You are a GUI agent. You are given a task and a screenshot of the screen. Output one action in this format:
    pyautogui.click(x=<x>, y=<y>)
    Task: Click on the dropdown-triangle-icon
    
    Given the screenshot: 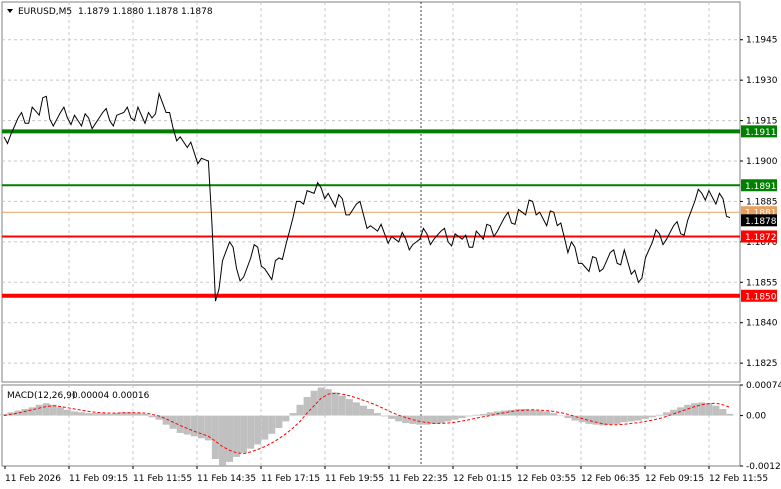 What is the action you would take?
    pyautogui.click(x=10, y=11)
    